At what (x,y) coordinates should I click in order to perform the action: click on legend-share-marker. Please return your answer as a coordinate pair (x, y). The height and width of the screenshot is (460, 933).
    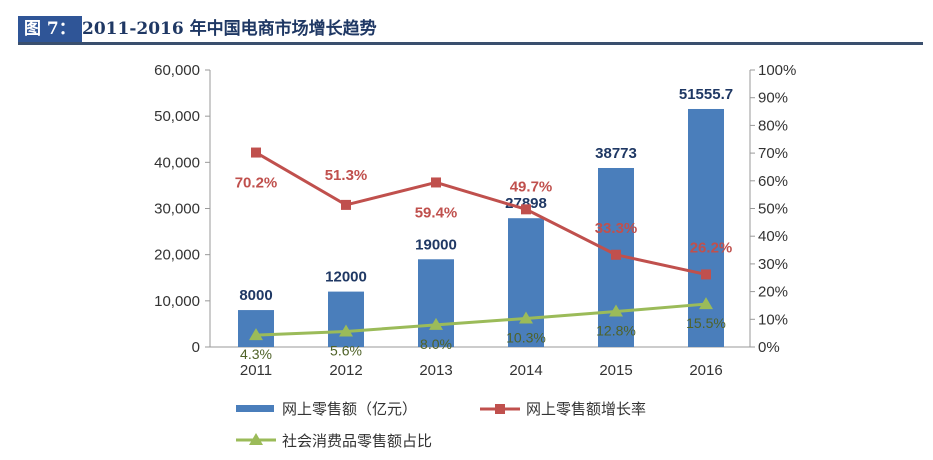
    Looking at the image, I should click on (256, 439).